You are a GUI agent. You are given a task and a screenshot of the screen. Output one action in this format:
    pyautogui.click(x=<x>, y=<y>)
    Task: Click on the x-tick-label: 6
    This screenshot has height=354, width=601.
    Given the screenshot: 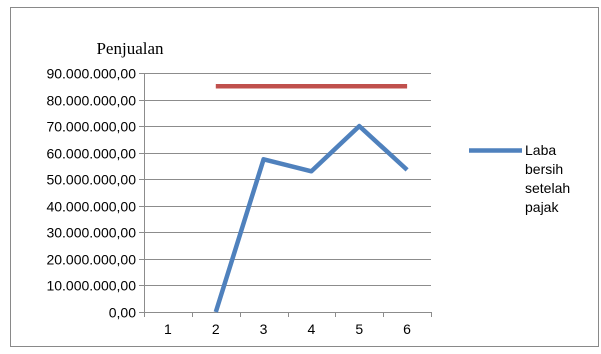 What is the action you would take?
    pyautogui.click(x=407, y=329)
    